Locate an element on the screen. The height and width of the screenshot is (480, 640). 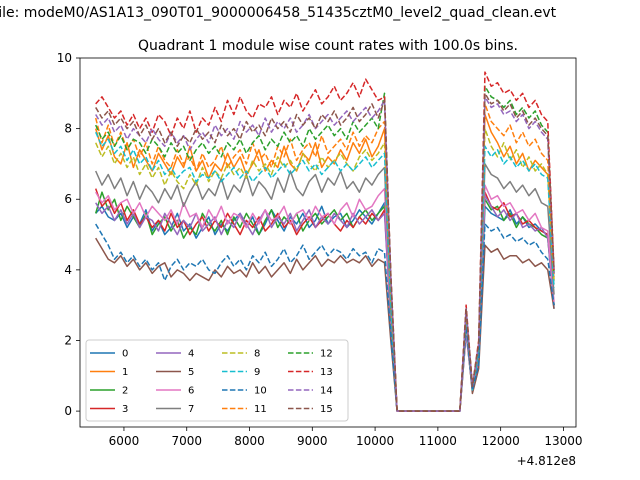
y-tick-label: 4 is located at coordinates (68, 270).